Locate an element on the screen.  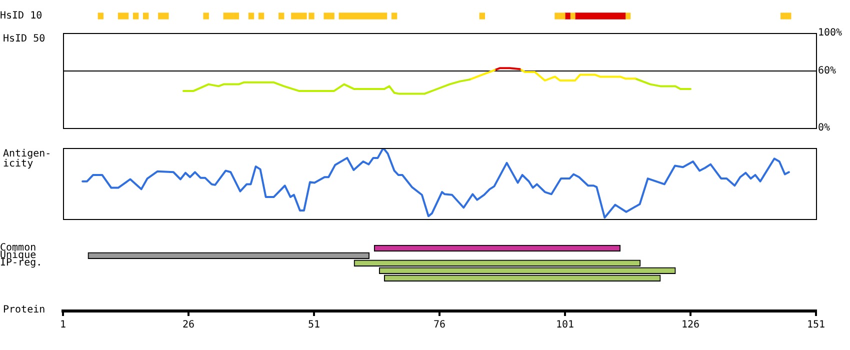
x-tick-label: 26 is located at coordinates (188, 325).